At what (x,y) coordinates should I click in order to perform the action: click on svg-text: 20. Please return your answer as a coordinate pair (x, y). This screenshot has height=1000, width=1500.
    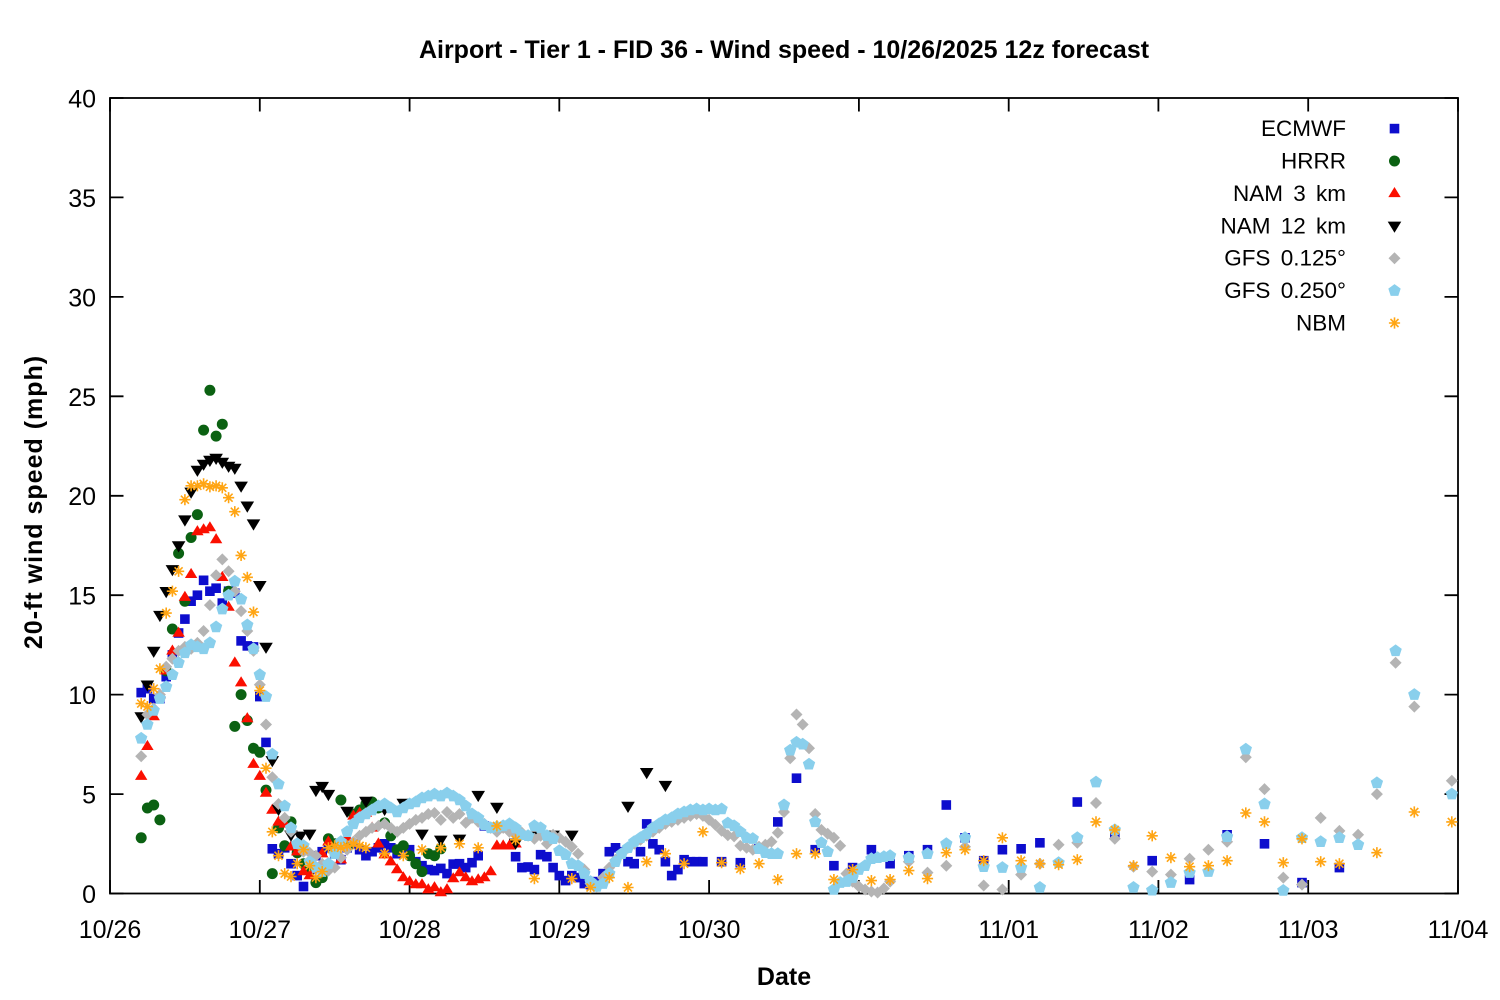
    Looking at the image, I should click on (82, 497).